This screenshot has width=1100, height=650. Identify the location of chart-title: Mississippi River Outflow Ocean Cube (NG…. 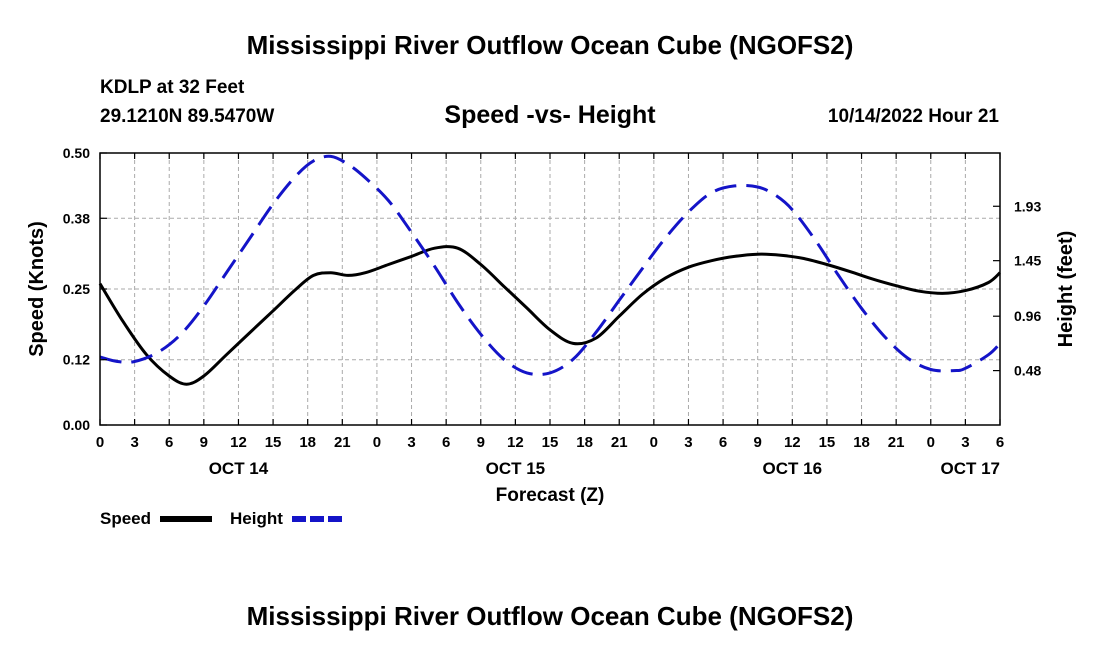
(550, 45).